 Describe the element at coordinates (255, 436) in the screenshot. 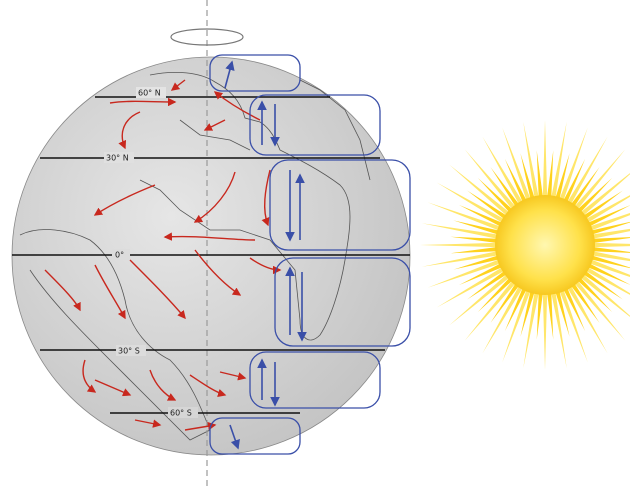

I see `polar-cell-s` at that location.